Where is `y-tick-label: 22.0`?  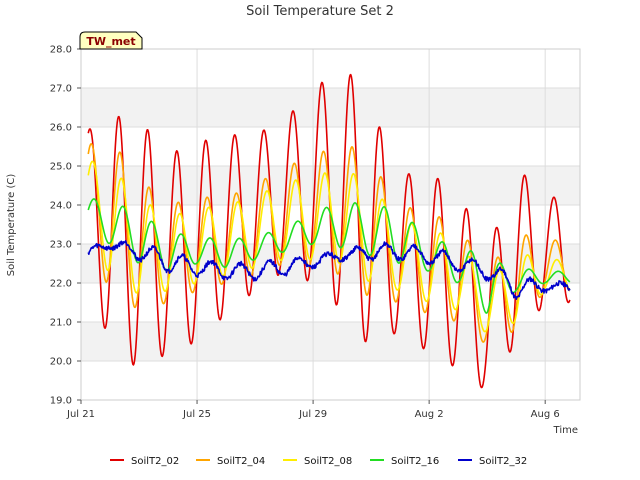
y-tick-label: 22.0 is located at coordinates (61, 284).